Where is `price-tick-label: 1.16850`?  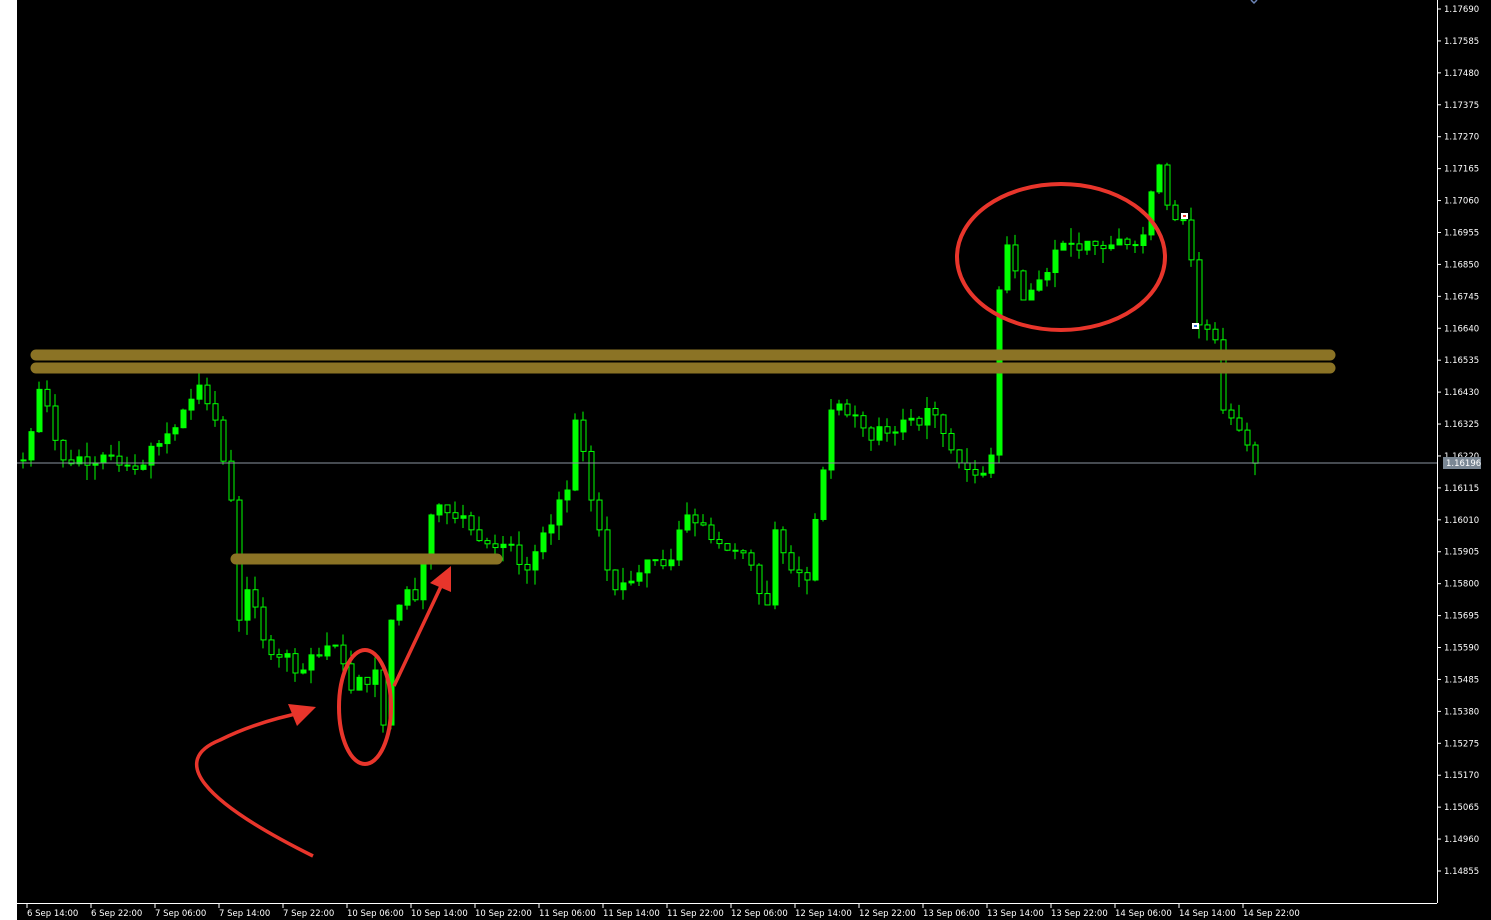 price-tick-label: 1.16850 is located at coordinates (1461, 265).